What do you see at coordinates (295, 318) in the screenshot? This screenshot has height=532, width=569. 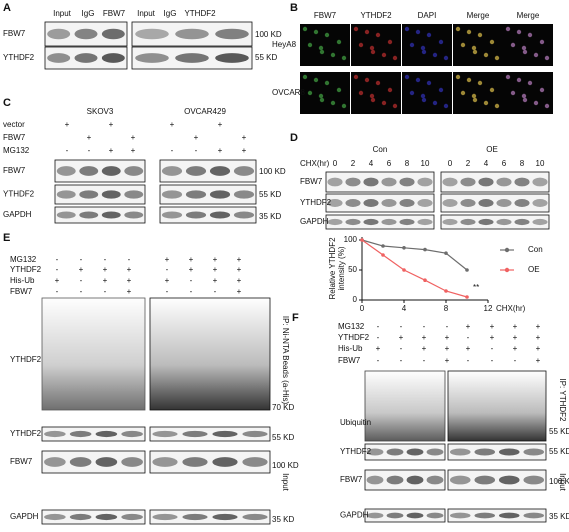 I see `panel-label: F` at bounding box center [295, 318].